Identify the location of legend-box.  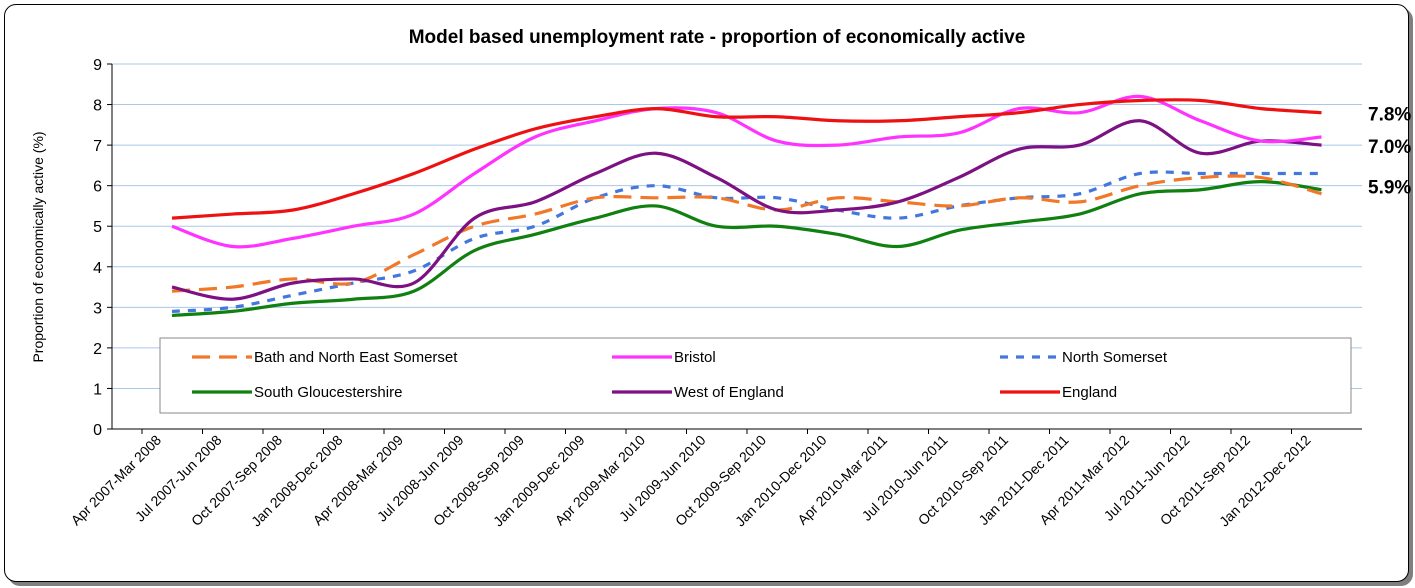
(755, 375).